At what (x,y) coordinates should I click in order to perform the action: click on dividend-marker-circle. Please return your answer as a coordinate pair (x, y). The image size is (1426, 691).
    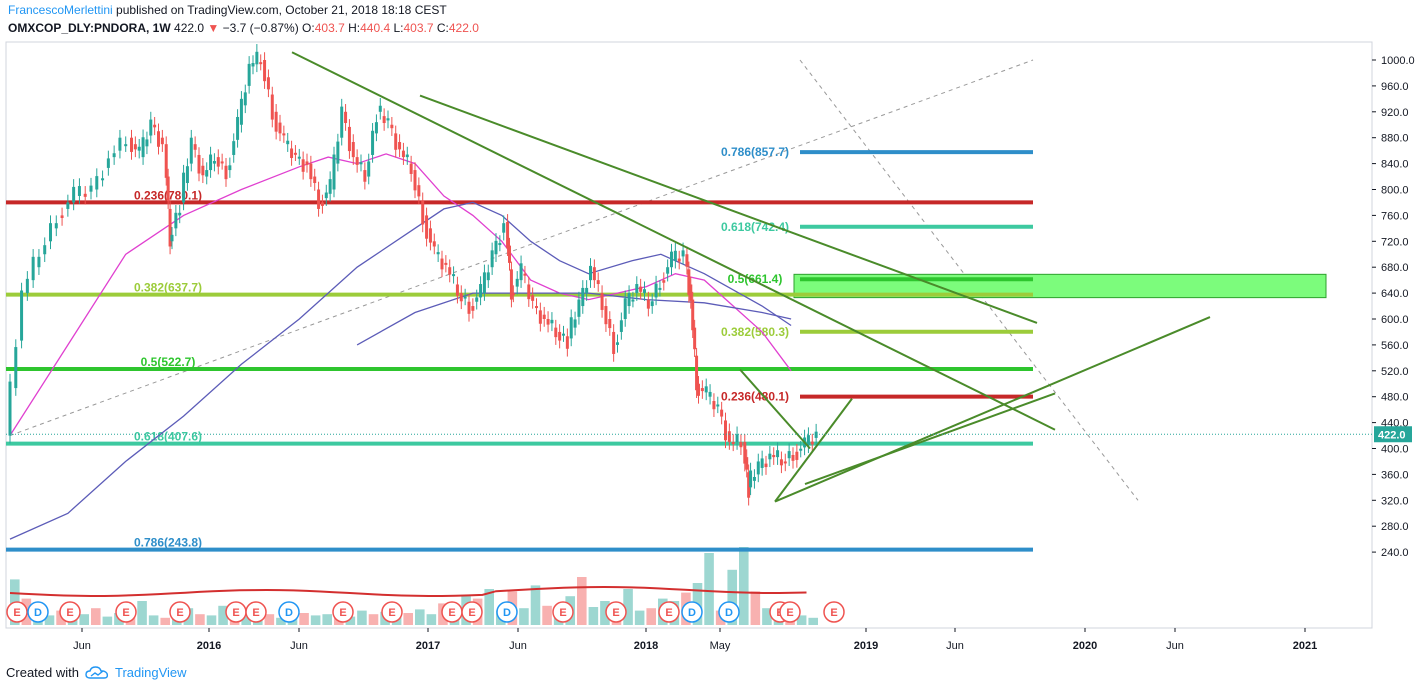
    Looking at the image, I should click on (38, 612).